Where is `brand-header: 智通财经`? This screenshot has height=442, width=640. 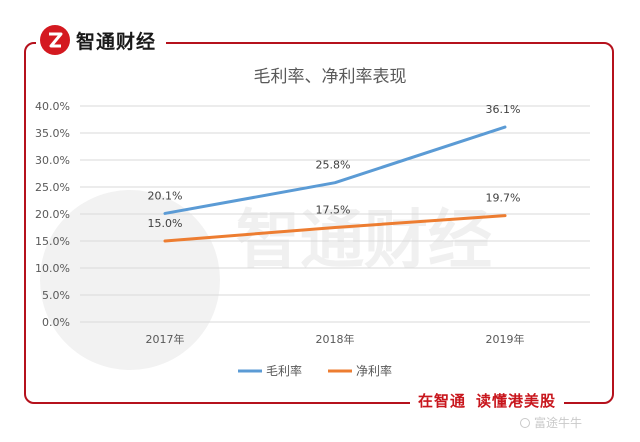 brand-header: 智通财经 is located at coordinates (101, 40).